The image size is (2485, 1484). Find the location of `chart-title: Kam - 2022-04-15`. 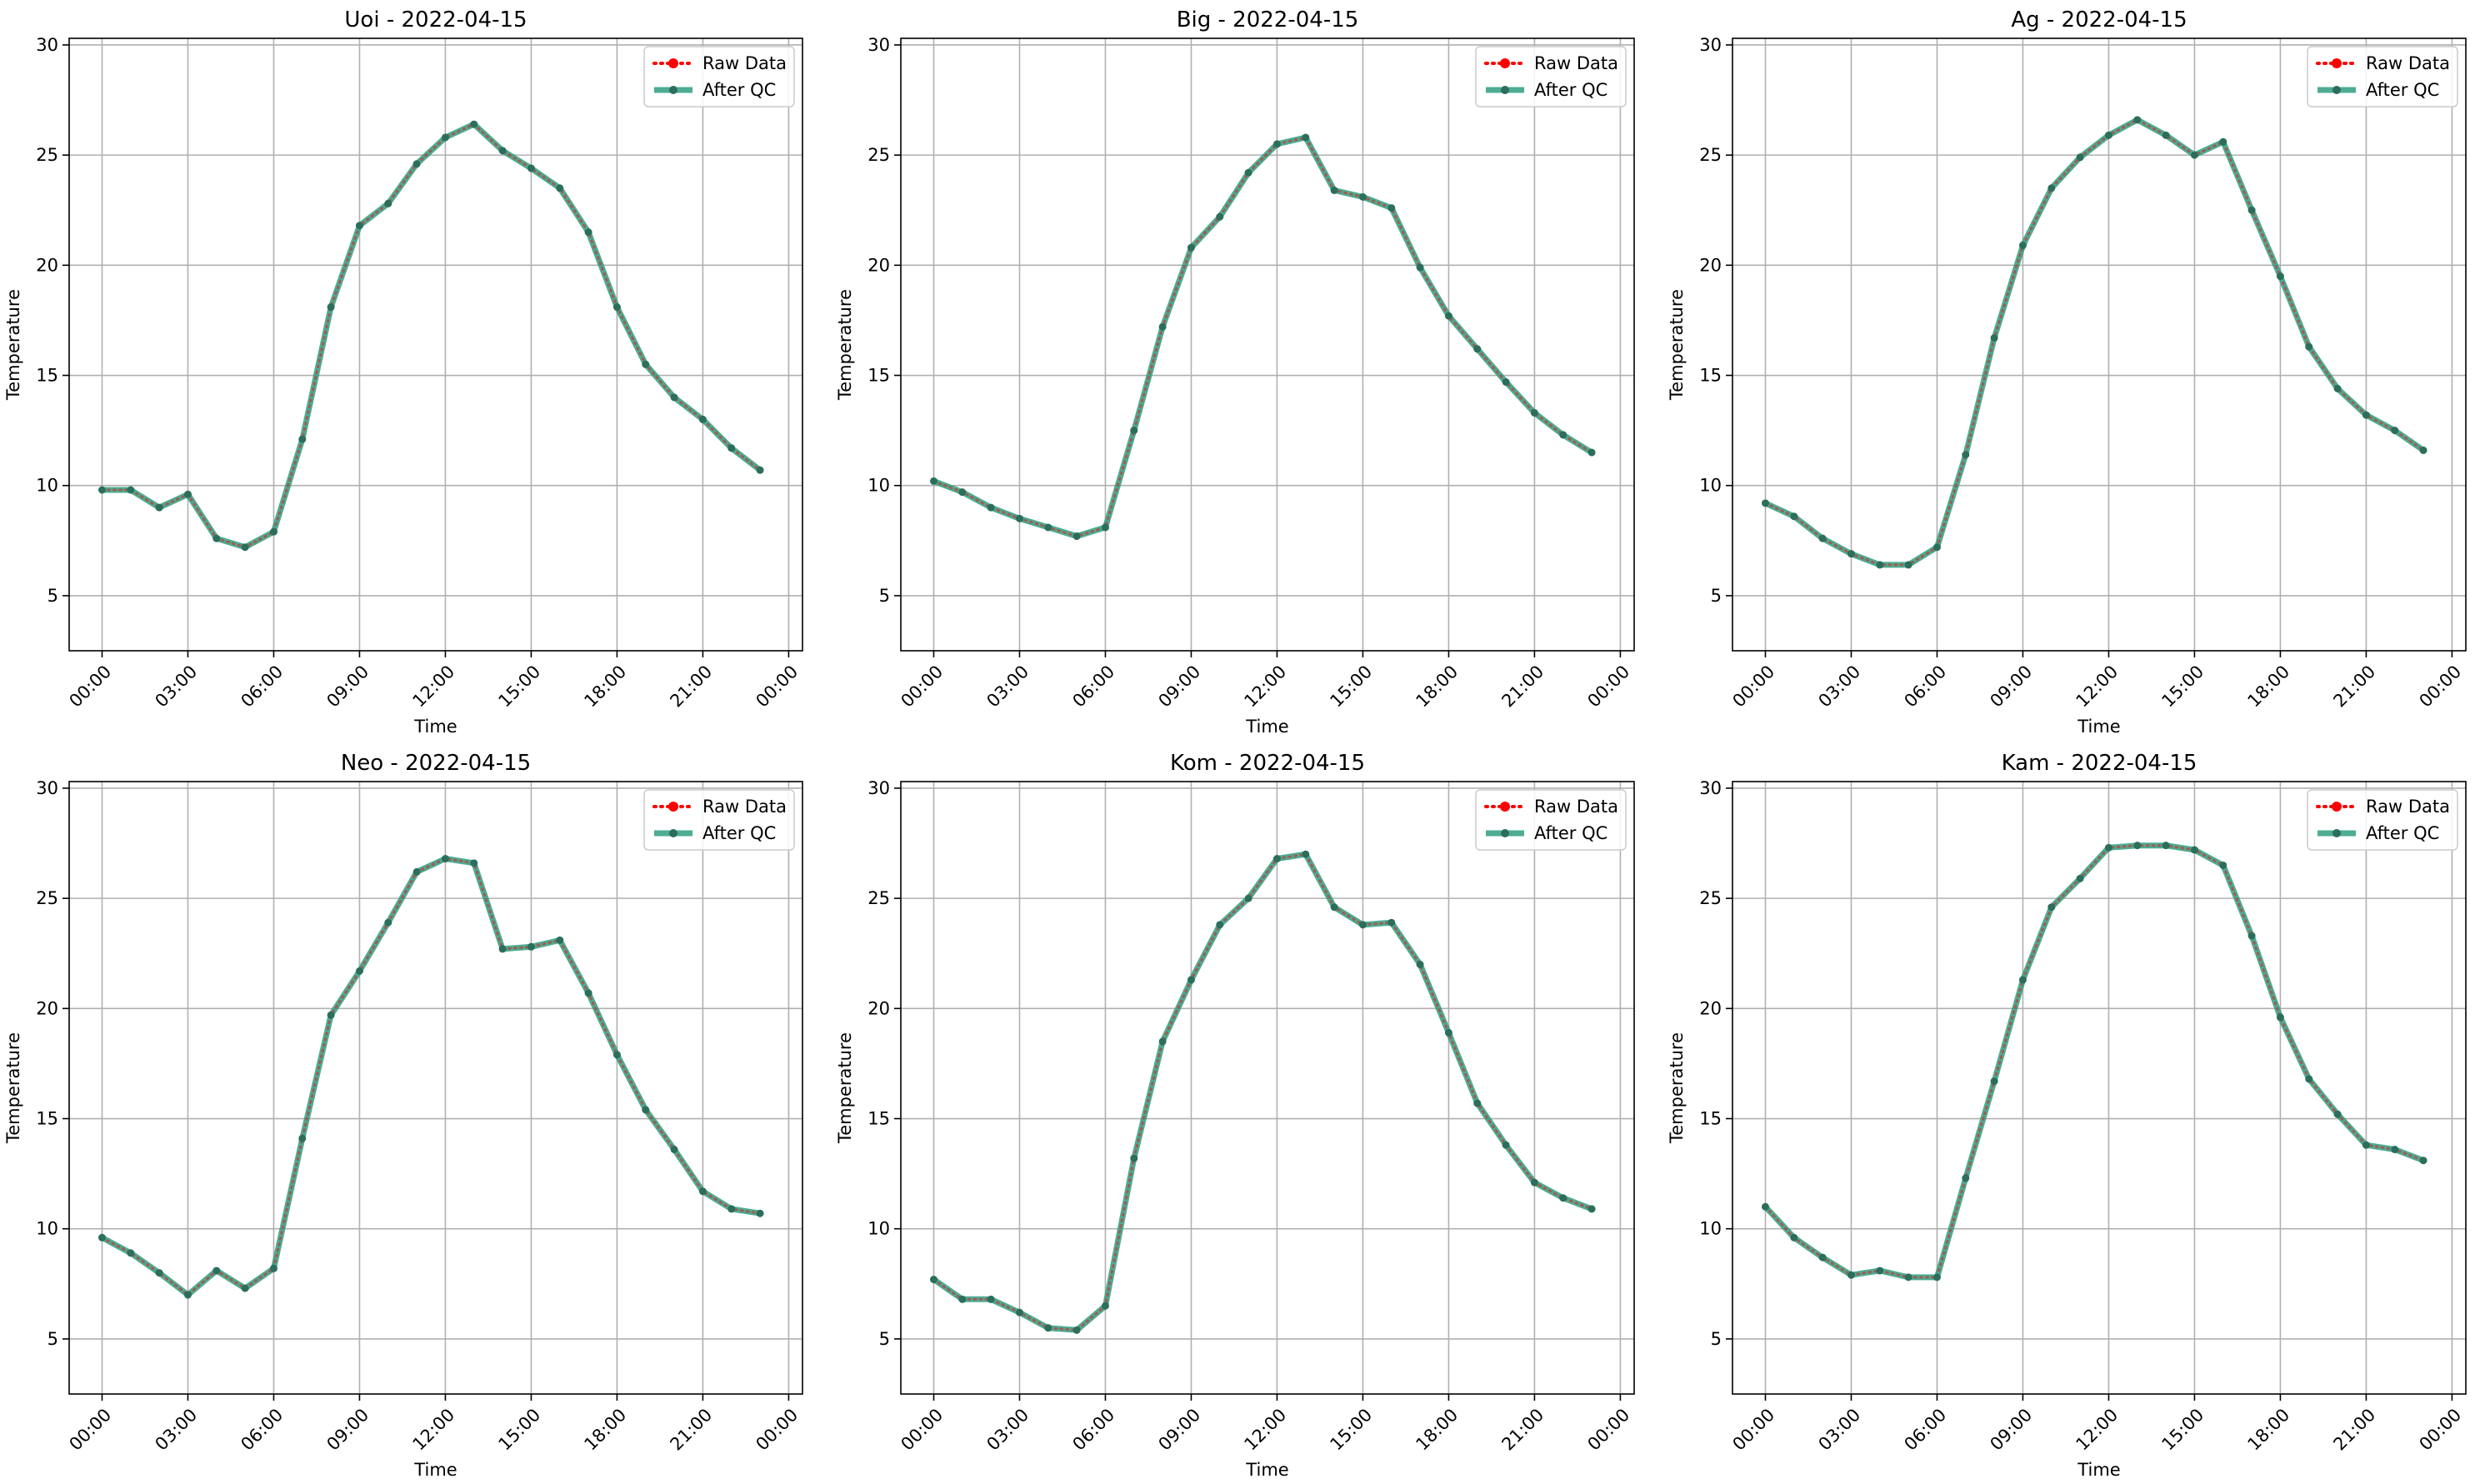

chart-title: Kam - 2022-04-15 is located at coordinates (2100, 764).